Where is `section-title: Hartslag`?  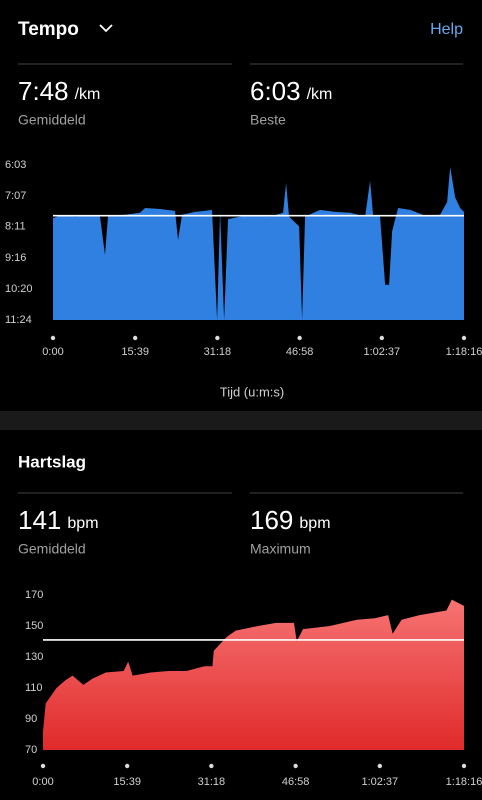
section-title: Hartslag is located at coordinates (52, 461).